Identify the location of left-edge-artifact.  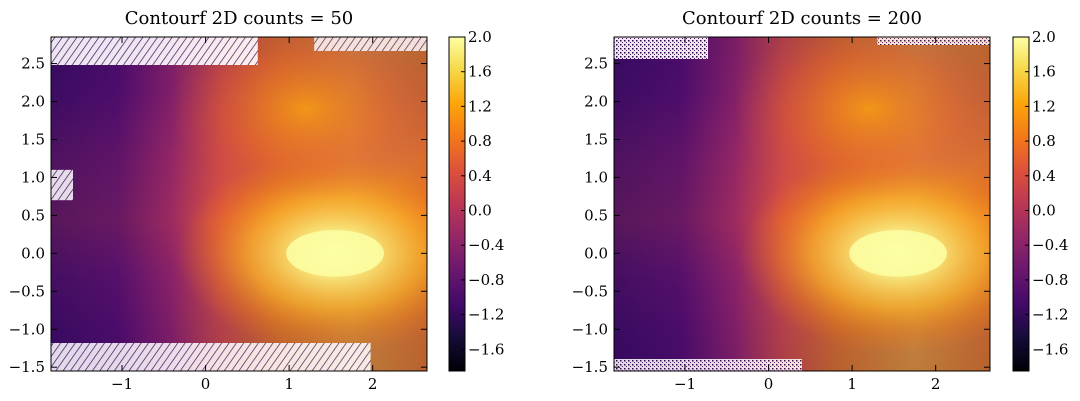
(62, 185).